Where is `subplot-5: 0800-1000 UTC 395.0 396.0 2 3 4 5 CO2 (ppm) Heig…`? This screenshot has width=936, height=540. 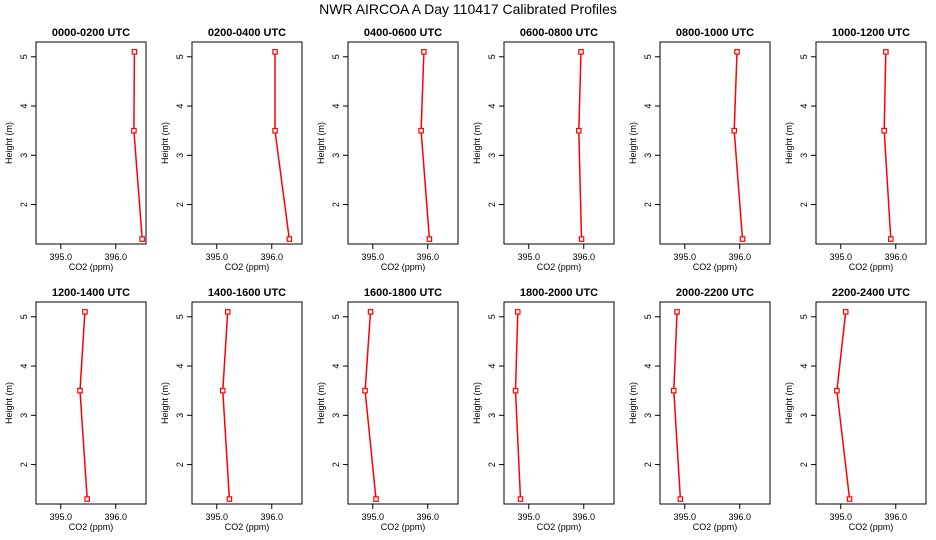 subplot-5: 0800-1000 UTC 395.0 396.0 2 3 4 5 CO2 (ppm) Heig… is located at coordinates (699, 149).